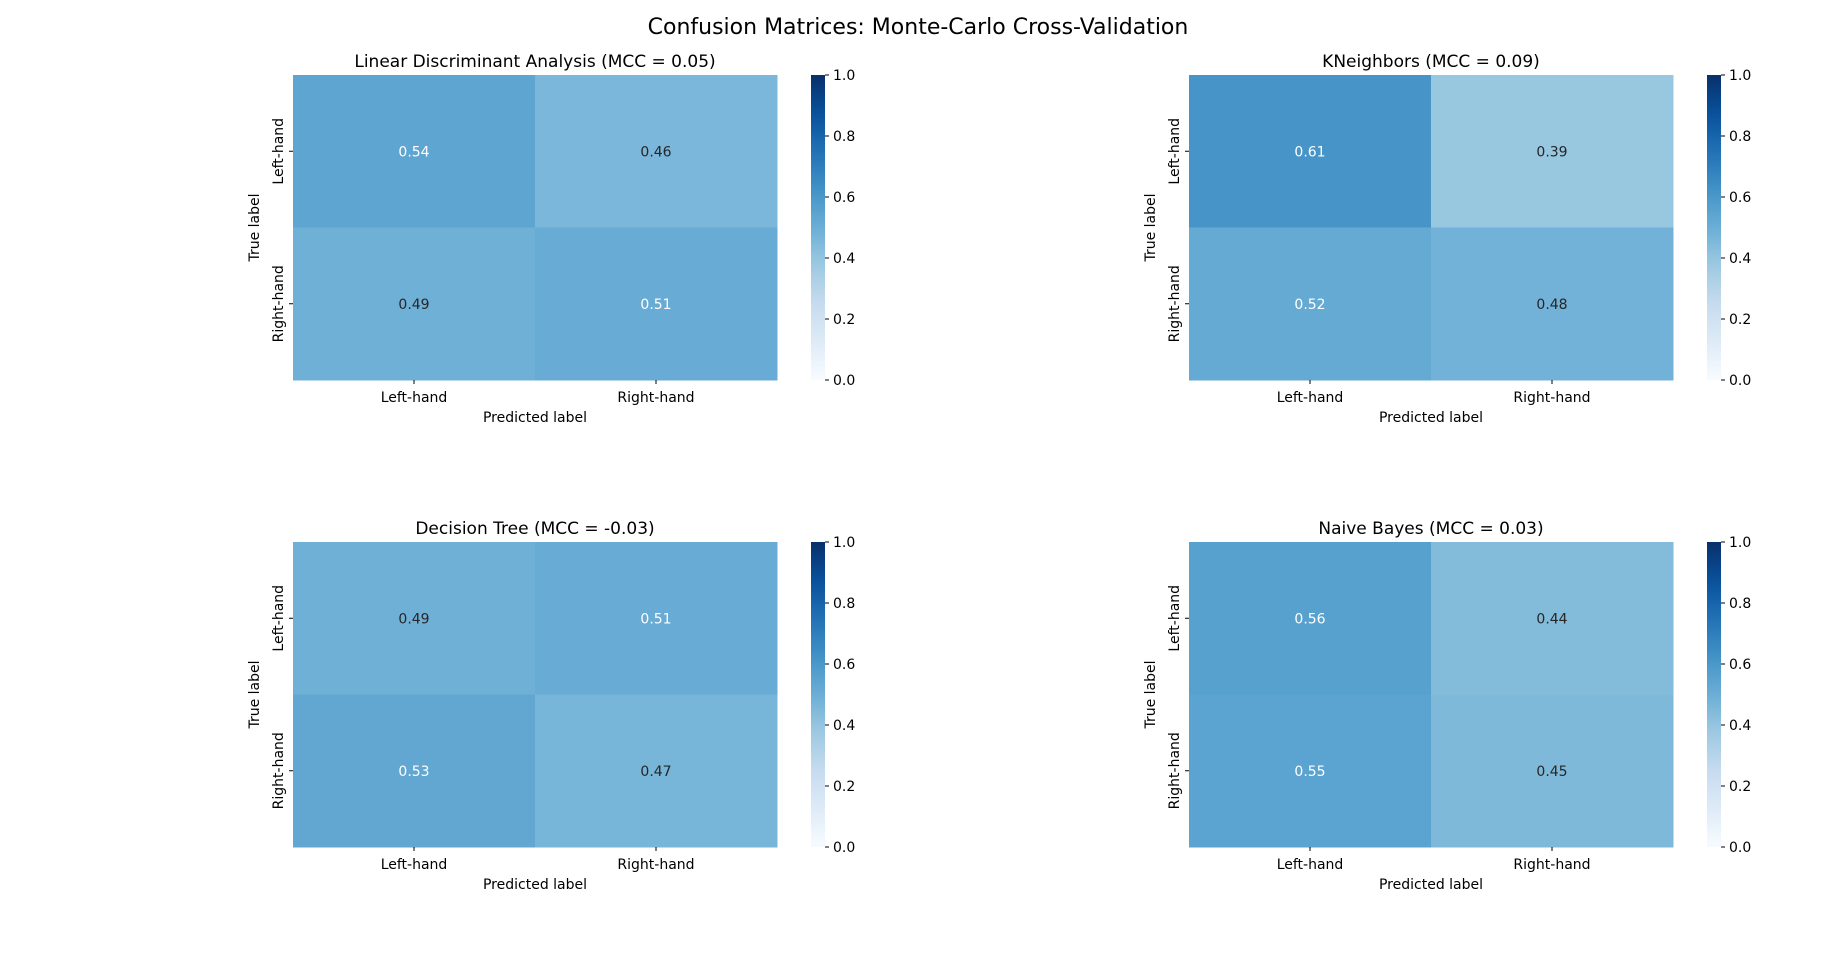 The image size is (1837, 959). What do you see at coordinates (1430, 529) in the screenshot?
I see `panel-title: Naive Bayes (MCC = 0.03)` at bounding box center [1430, 529].